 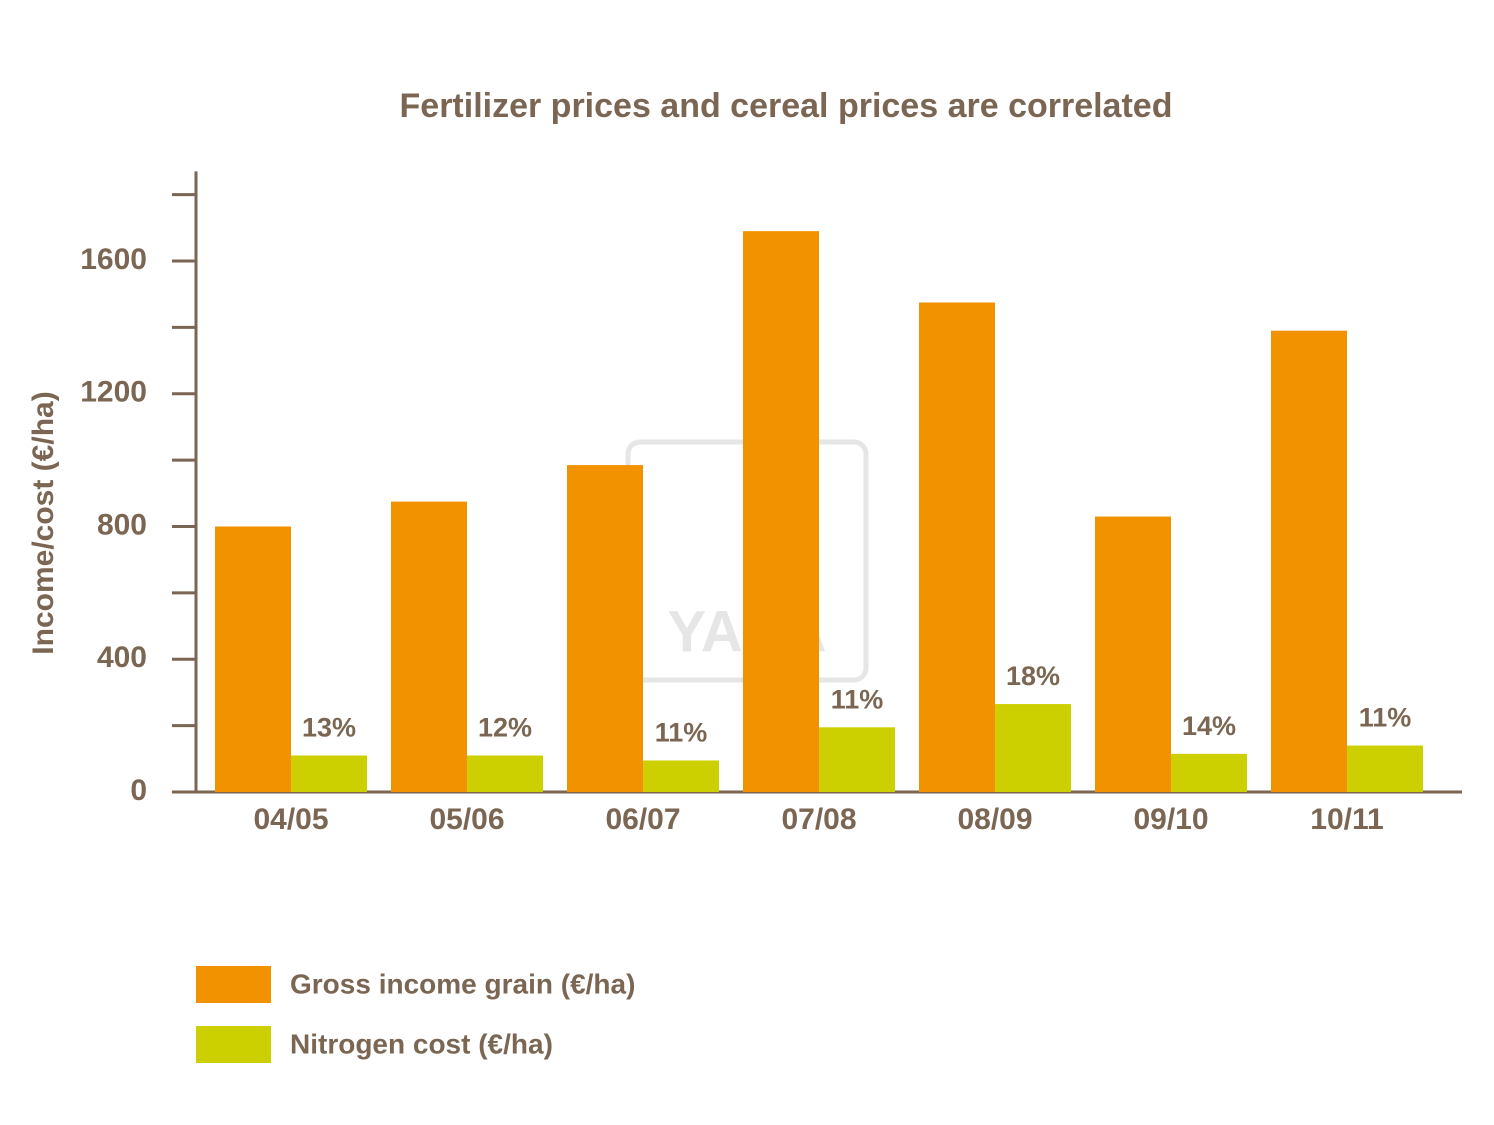 I want to click on y-tick-label: 1200, so click(x=113, y=392).